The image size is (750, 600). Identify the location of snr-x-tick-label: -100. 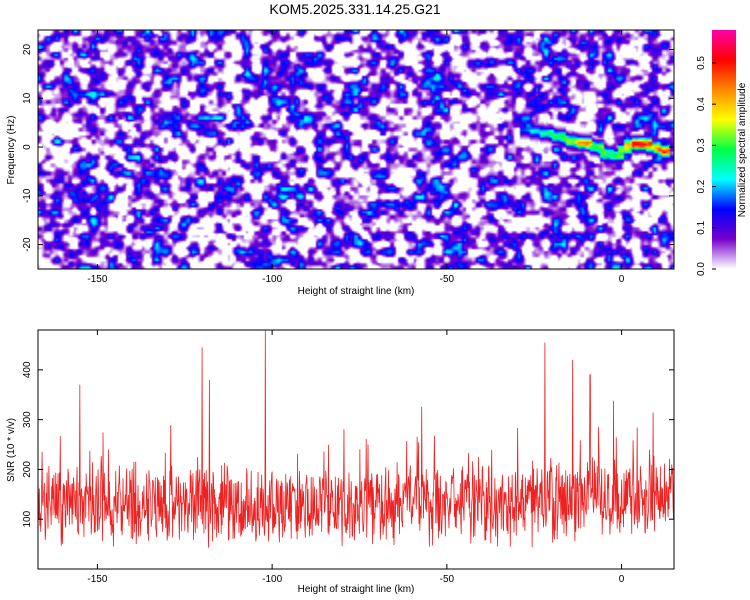
(272, 579).